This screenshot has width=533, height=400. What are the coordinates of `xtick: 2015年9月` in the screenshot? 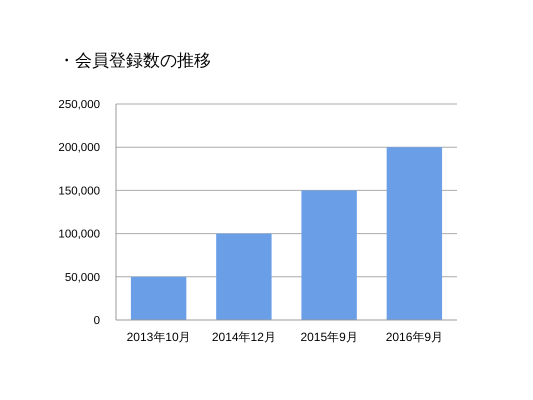 It's located at (329, 337).